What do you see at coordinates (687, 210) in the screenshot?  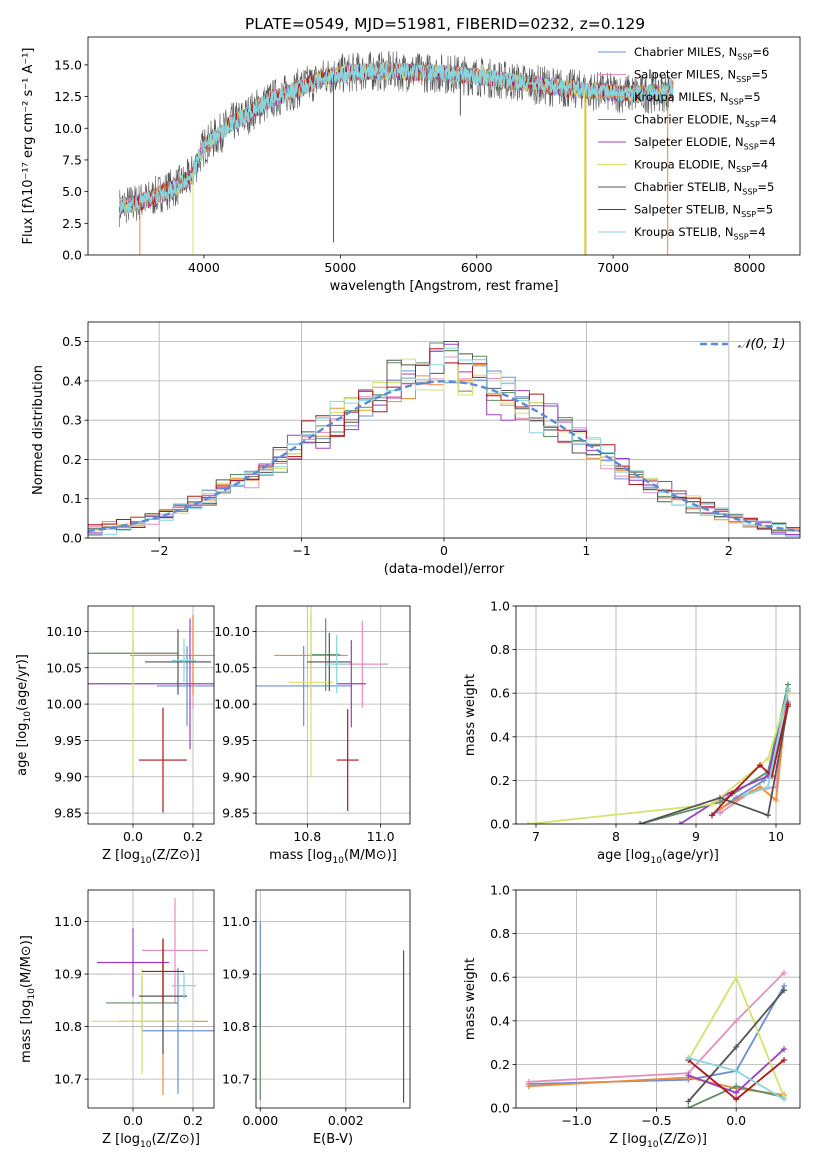 I see `legend-entry-text: Salpeter STELIB, N` at bounding box center [687, 210].